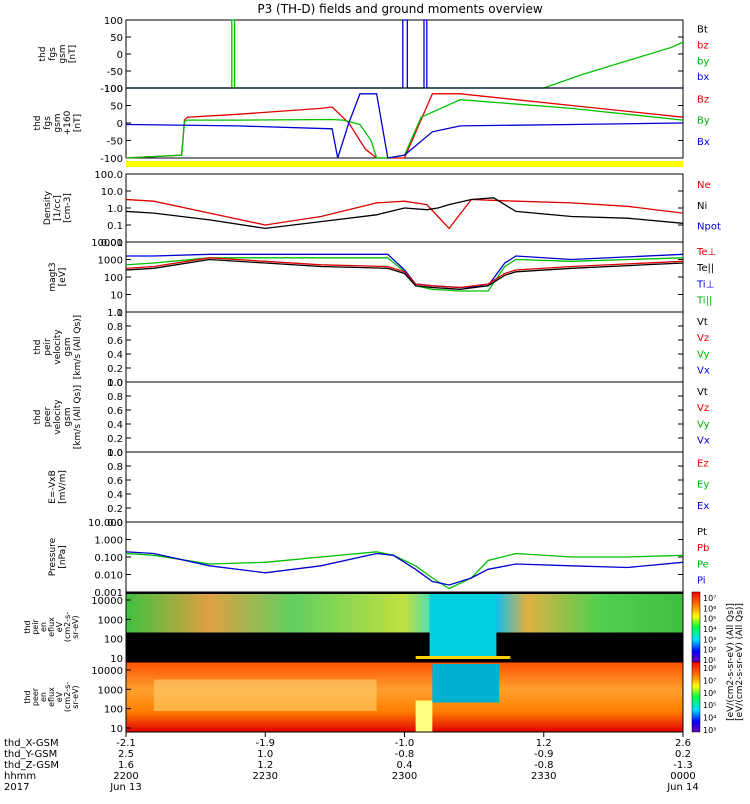 Image resolution: width=750 pixels, height=804 pixels. What do you see at coordinates (75, 626) in the screenshot?
I see `y-axis-label: sr-eV)` at bounding box center [75, 626].